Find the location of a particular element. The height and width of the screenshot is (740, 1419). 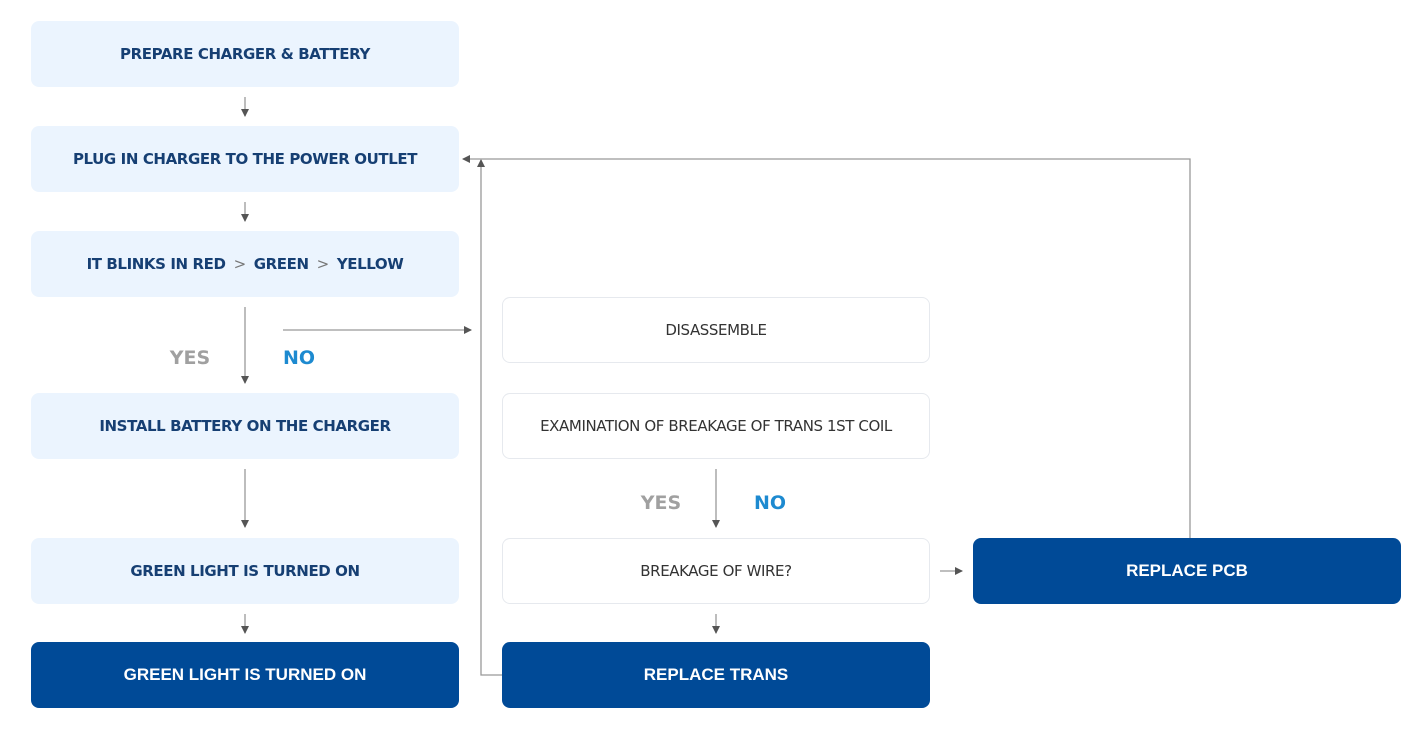

step-disassemble: DISASSEMBLE is located at coordinates (716, 330).